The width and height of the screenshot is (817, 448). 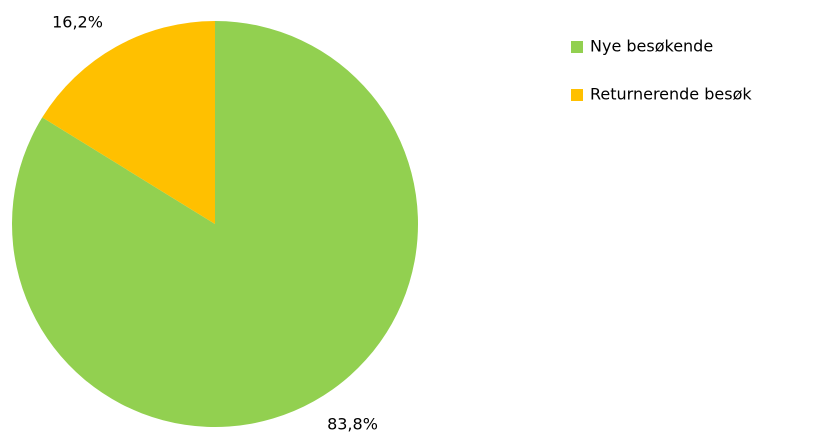 What do you see at coordinates (128, 122) in the screenshot?
I see `pie-slice` at bounding box center [128, 122].